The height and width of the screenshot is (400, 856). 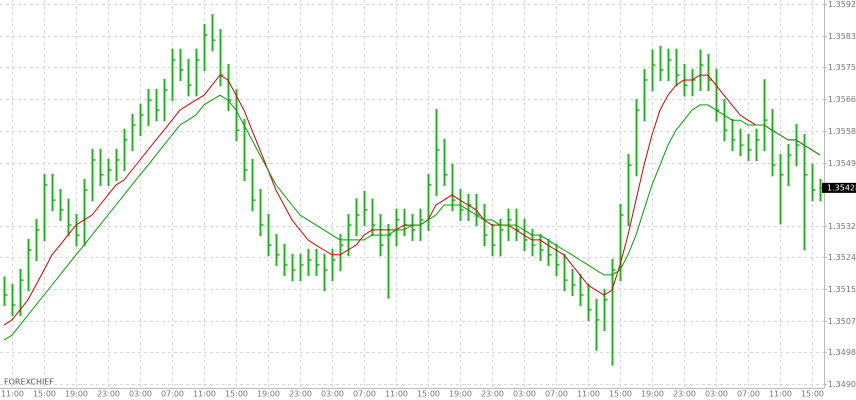 I want to click on y-tick-label: 1.35752, so click(x=842, y=67).